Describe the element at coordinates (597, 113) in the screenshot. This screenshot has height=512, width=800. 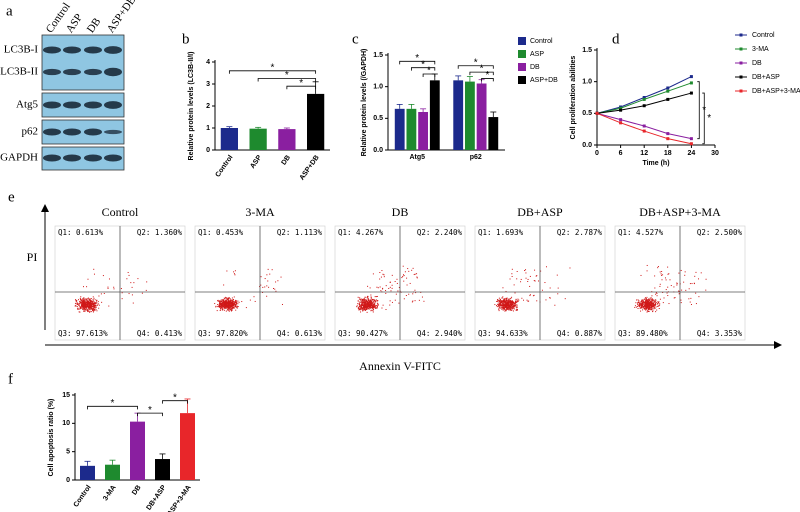
I see `line-marker` at that location.